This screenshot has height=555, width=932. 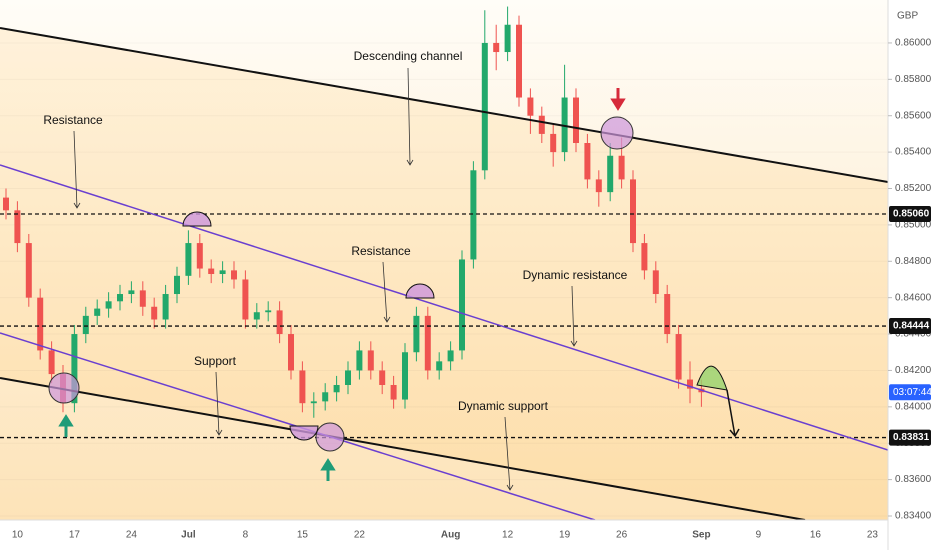 I want to click on projection-arrow, so click(x=733, y=413).